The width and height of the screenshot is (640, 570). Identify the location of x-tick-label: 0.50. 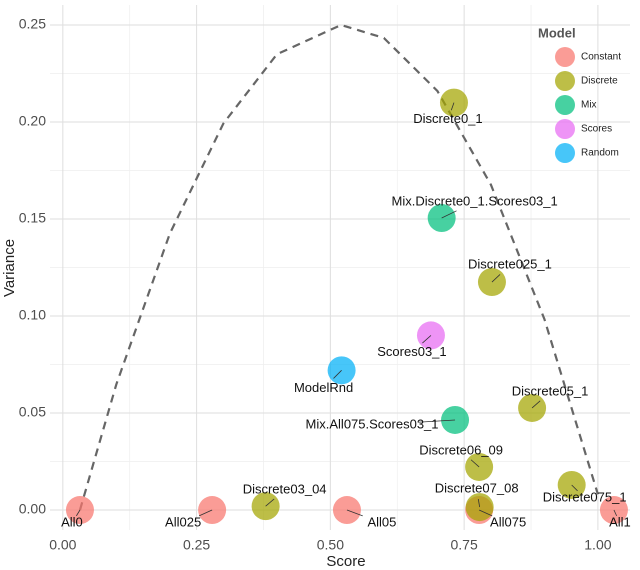
(330, 545).